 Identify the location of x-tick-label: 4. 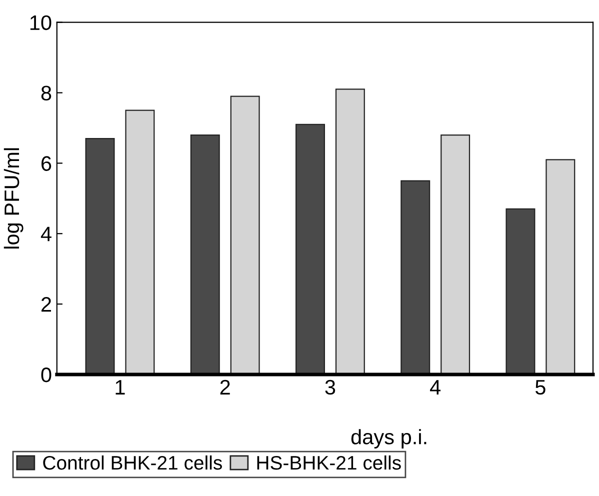
(435, 387).